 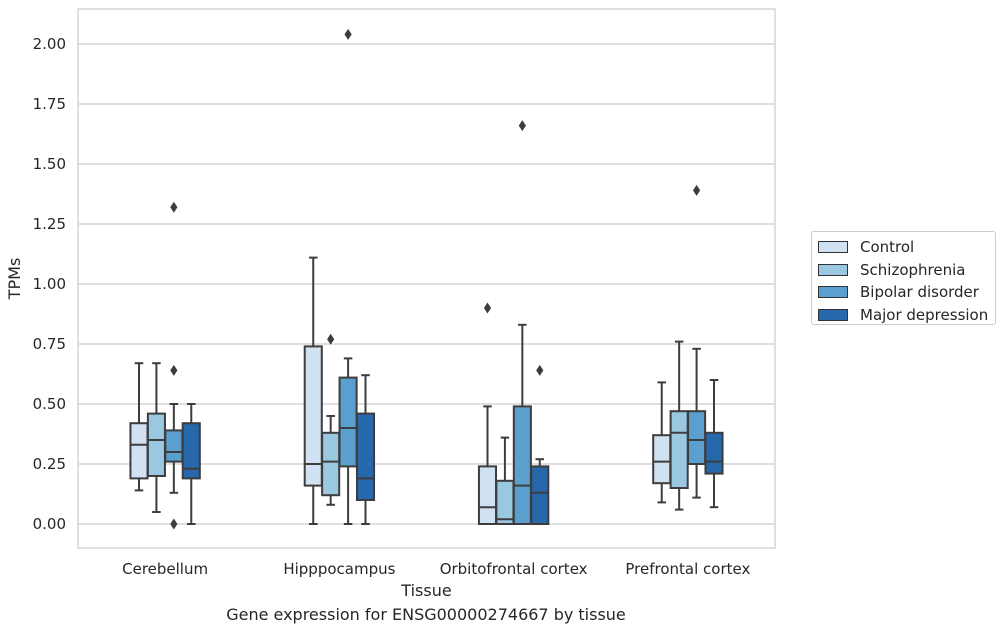 What do you see at coordinates (49, 284) in the screenshot?
I see `y-tick-label: 1.00` at bounding box center [49, 284].